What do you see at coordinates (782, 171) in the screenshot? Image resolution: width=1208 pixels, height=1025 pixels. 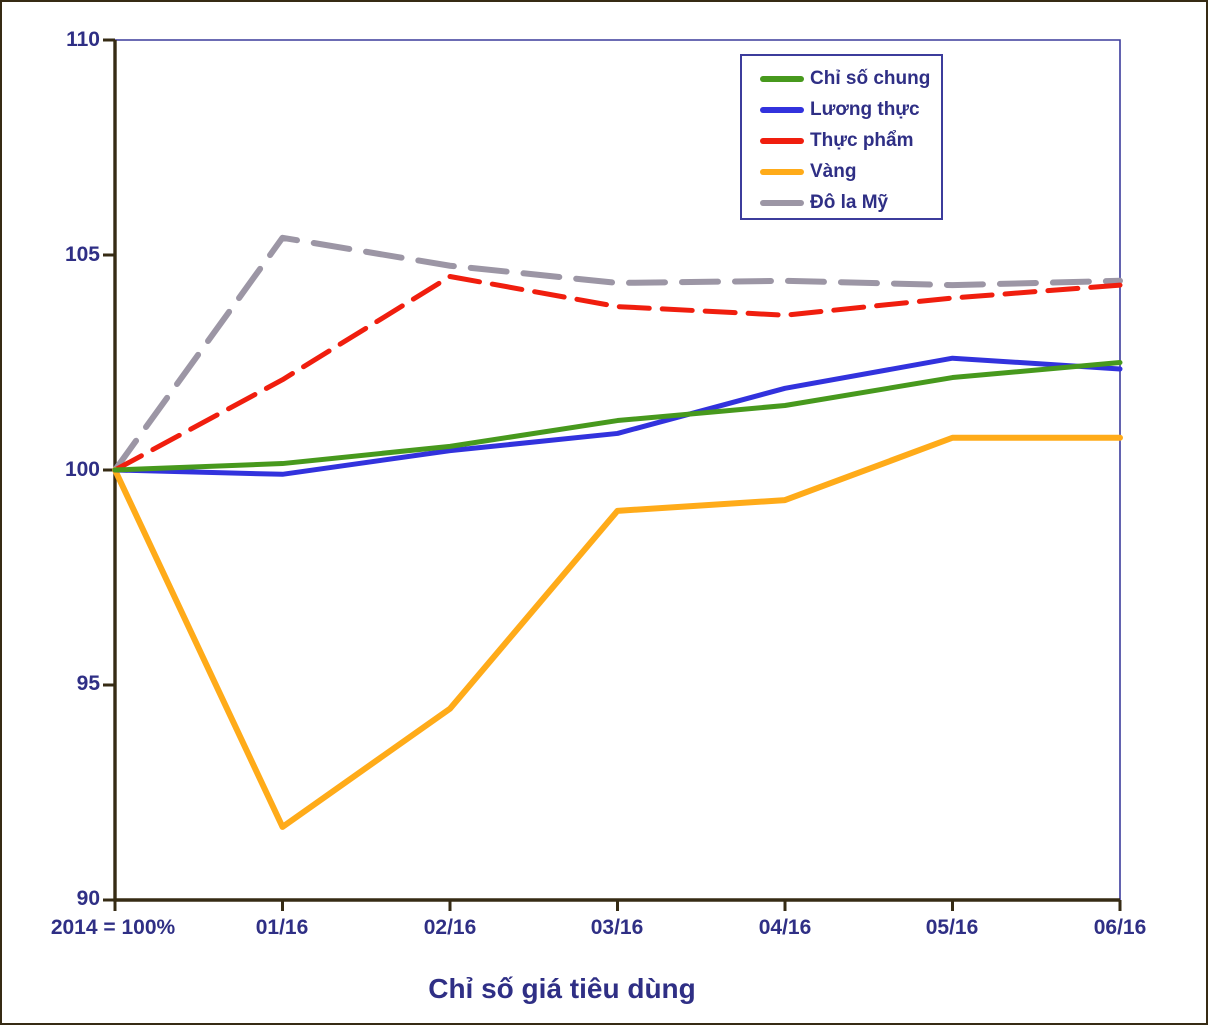 I see `legend-line-sample-orange` at bounding box center [782, 171].